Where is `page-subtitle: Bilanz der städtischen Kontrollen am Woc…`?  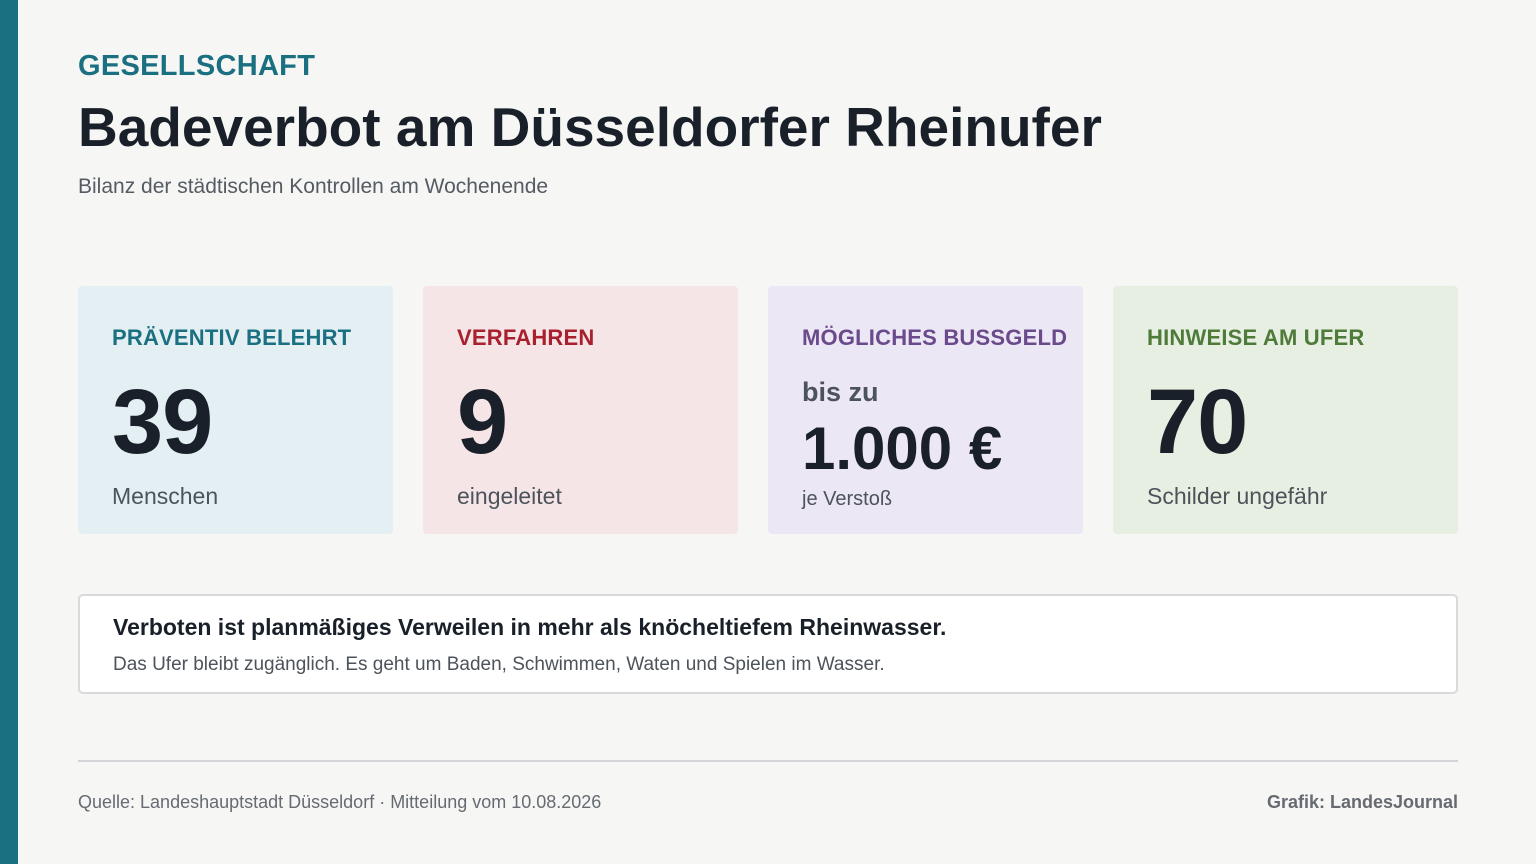
page-subtitle: Bilanz der städtischen Kontrollen am Woc… is located at coordinates (313, 186).